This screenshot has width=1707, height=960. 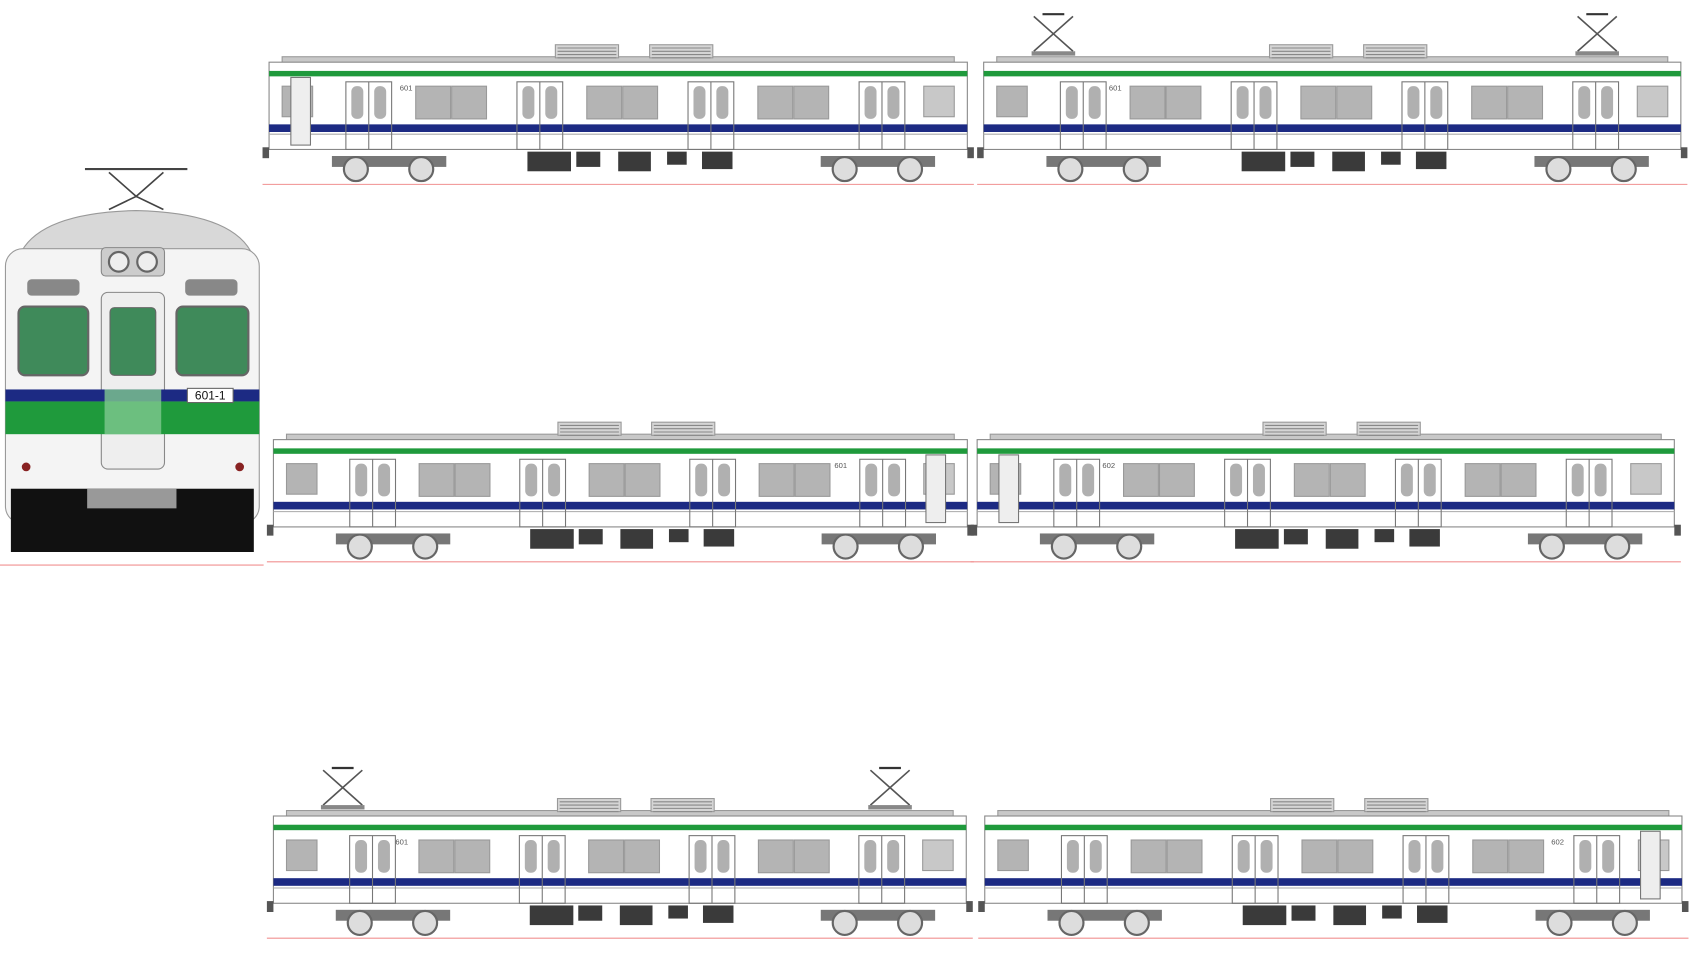 I want to click on blue-stripe, so click(x=620, y=505).